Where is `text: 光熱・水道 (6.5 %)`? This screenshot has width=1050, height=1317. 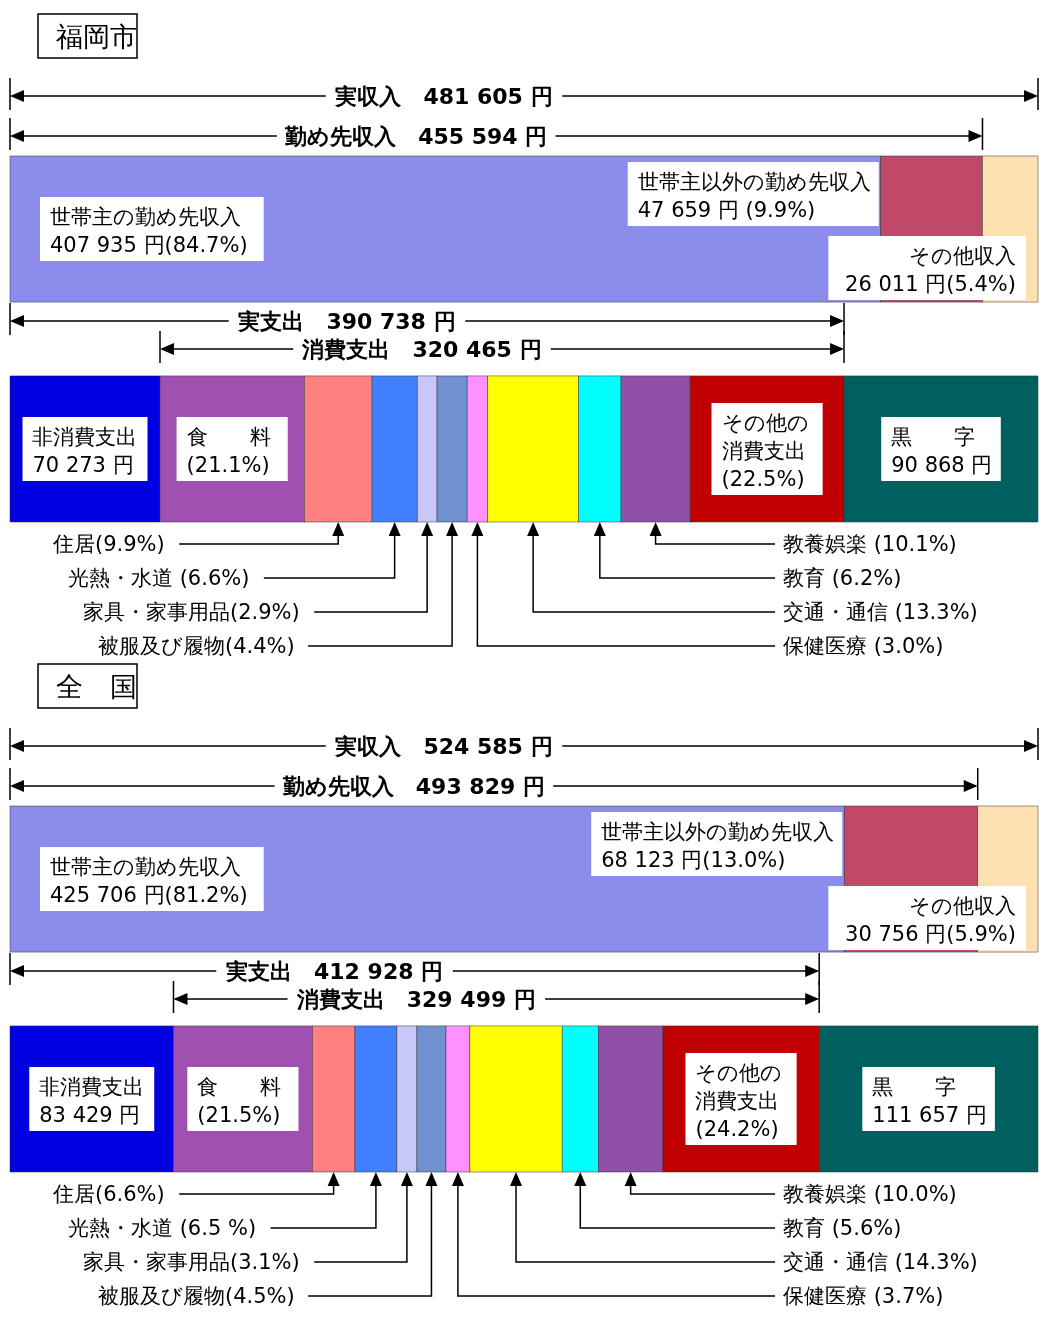
text: 光熱・水道 (6.5 %) is located at coordinates (162, 1228).